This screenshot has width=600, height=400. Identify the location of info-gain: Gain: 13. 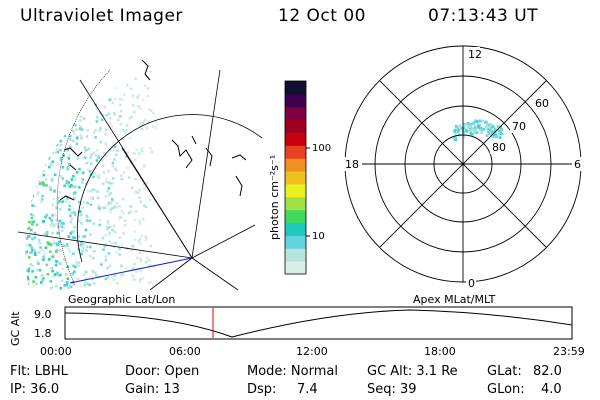
(152, 389).